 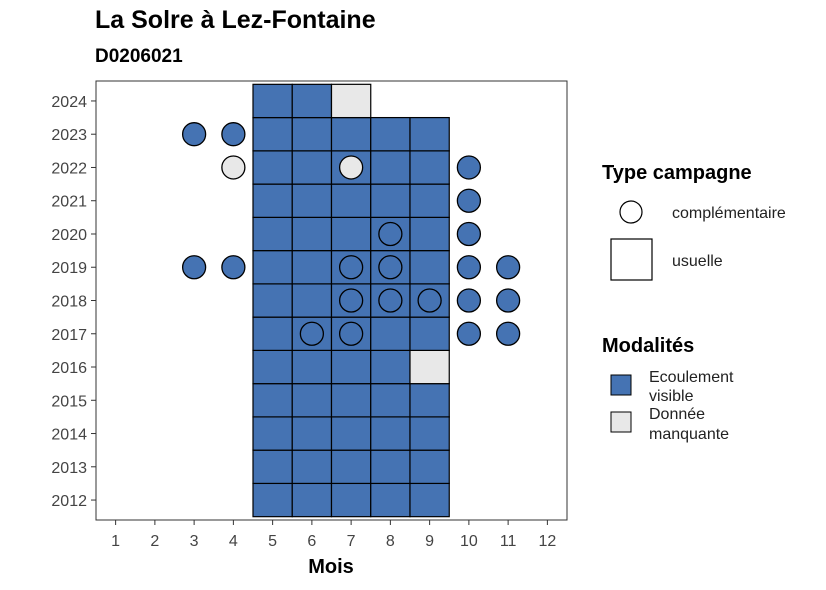 I want to click on chart-subtitle: D0206021, so click(x=139, y=56).